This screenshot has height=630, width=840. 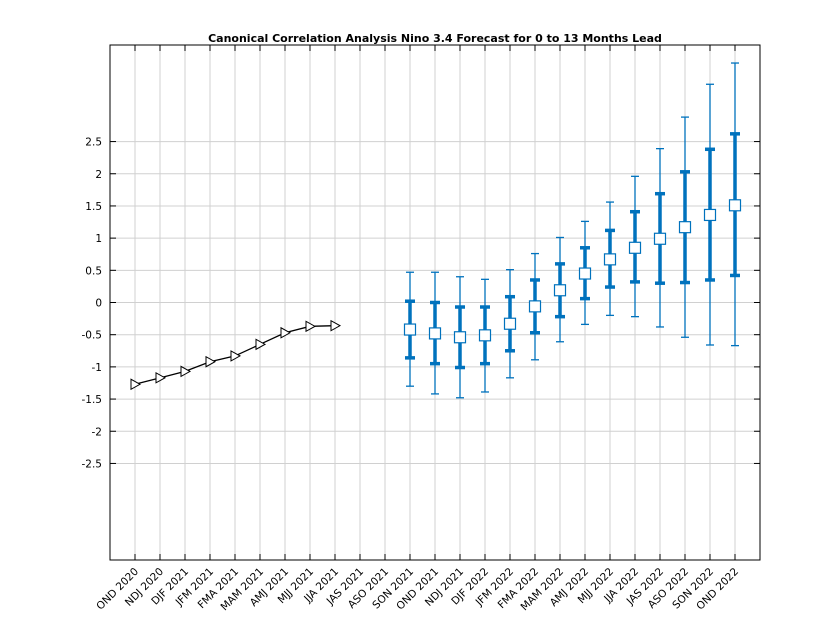 I want to click on y-tick-labels: -2.5 -2 -1.5 -1 -0.5 0 0.5 1 1.5 2 2.5, so click(x=92, y=304).